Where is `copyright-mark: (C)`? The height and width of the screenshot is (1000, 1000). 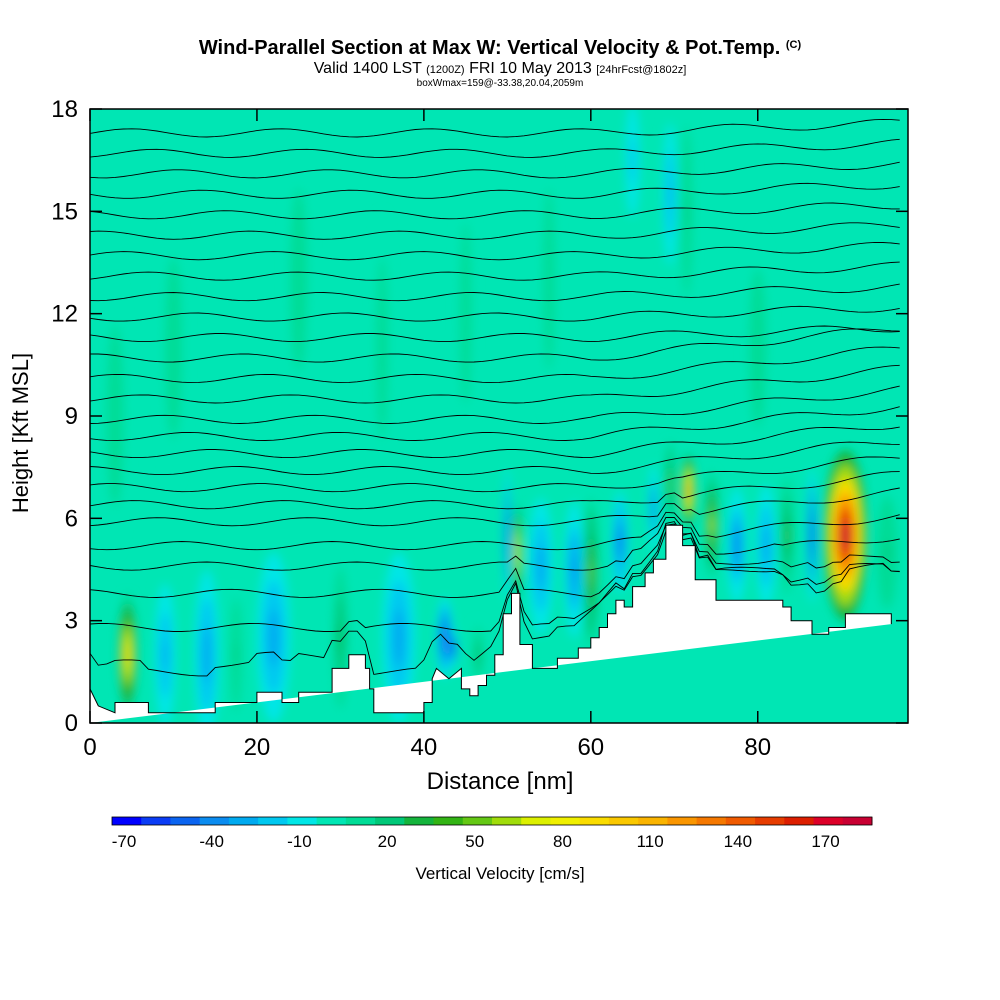
copyright-mark: (C) is located at coordinates (793, 45).